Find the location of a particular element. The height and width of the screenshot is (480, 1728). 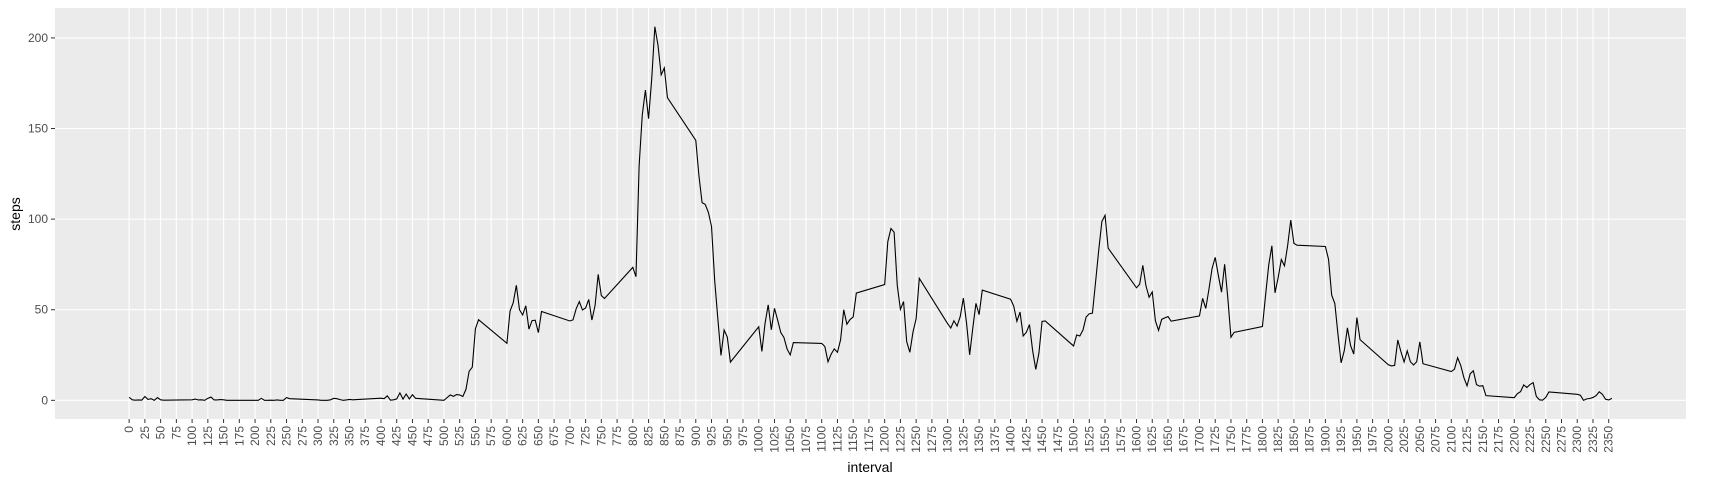

x-tick-label: 1125 is located at coordinates (837, 439).